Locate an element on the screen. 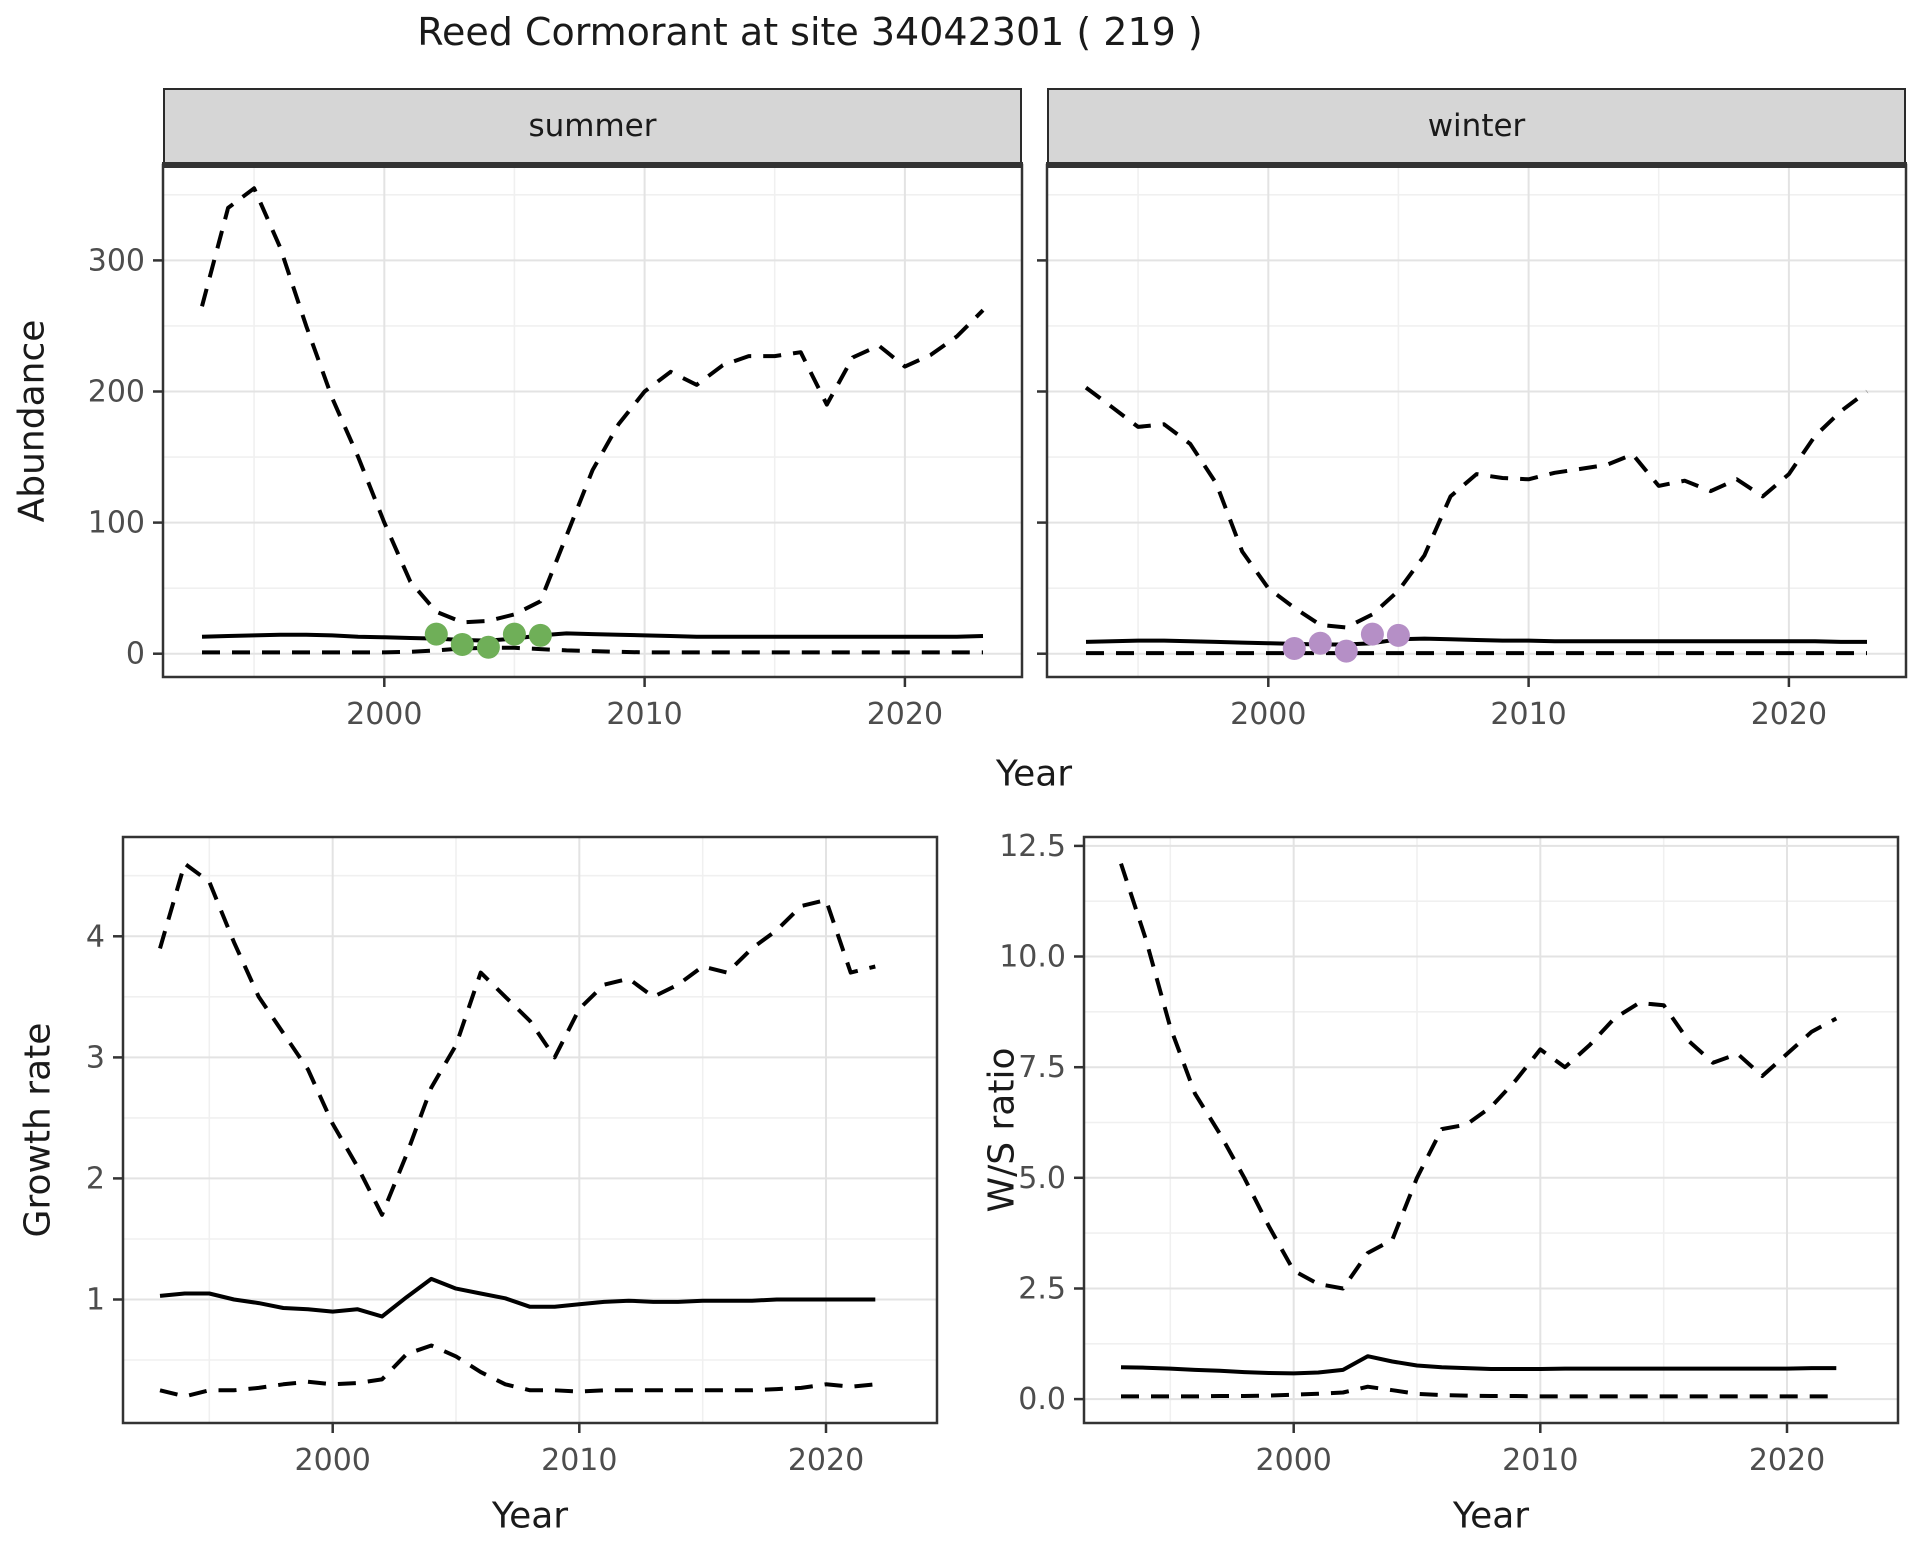 The image size is (1920, 1560). growth_rate-y-tick-label: 3 is located at coordinates (95, 1057).